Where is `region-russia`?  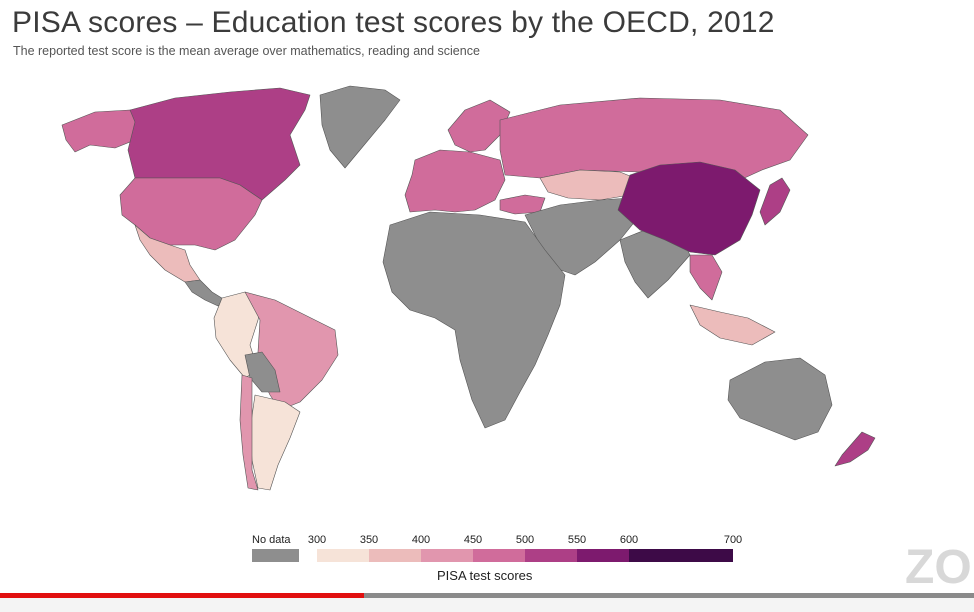
region-russia is located at coordinates (654, 139).